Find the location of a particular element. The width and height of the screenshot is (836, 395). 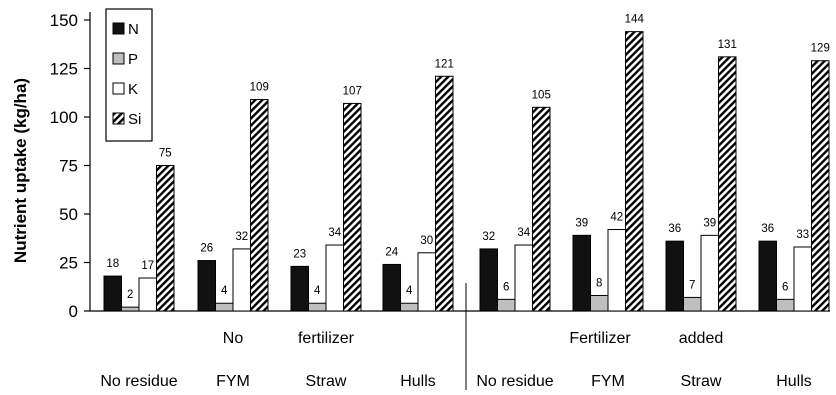

data-label: 26 is located at coordinates (206, 249).